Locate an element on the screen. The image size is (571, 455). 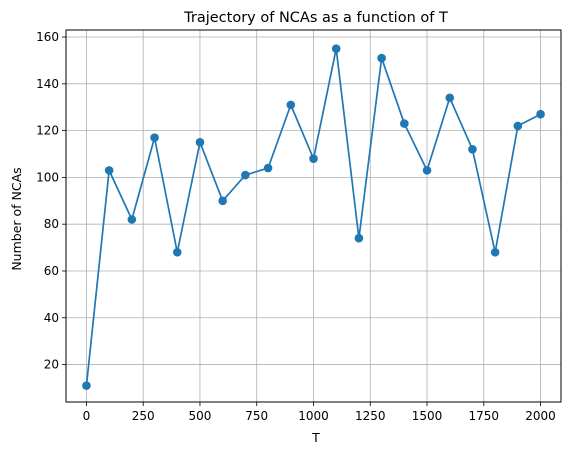
x-tick-label: 1000 is located at coordinates (313, 416).